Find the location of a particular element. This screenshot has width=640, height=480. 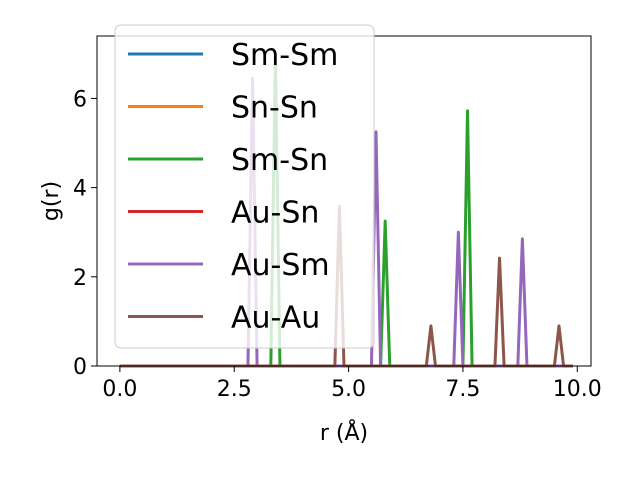

x-tick-label: 10.0 is located at coordinates (577, 389).